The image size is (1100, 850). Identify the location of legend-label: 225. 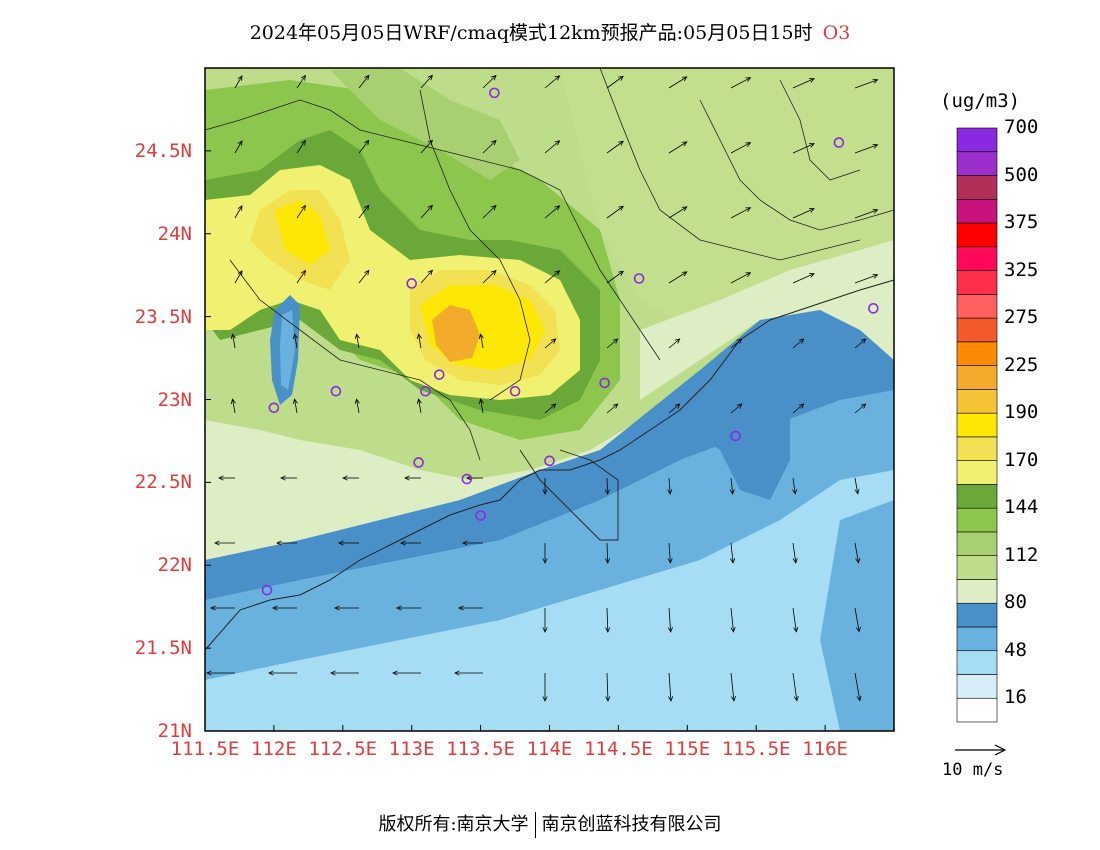
(1021, 364).